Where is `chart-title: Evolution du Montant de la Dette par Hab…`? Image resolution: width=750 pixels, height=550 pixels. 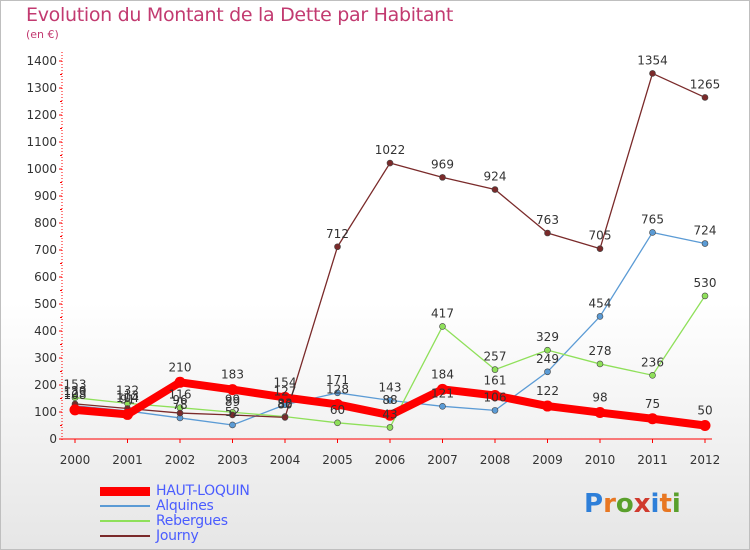 chart-title: Evolution du Montant de la Dette par Hab… is located at coordinates (240, 15).